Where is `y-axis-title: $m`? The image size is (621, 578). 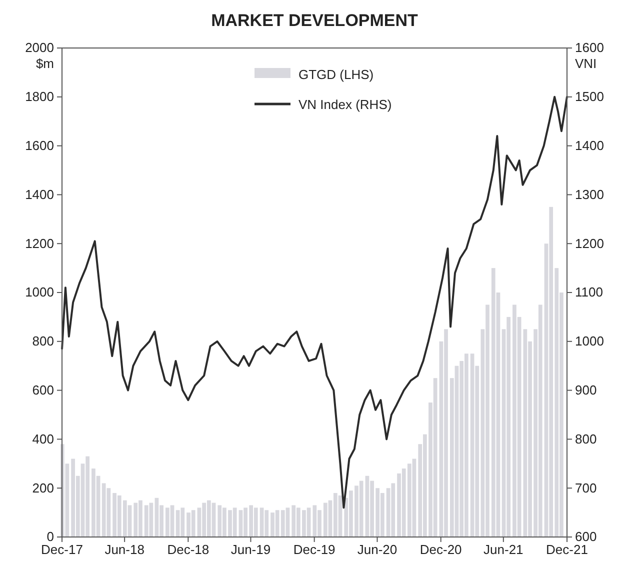 y-axis-title: $m is located at coordinates (45, 63).